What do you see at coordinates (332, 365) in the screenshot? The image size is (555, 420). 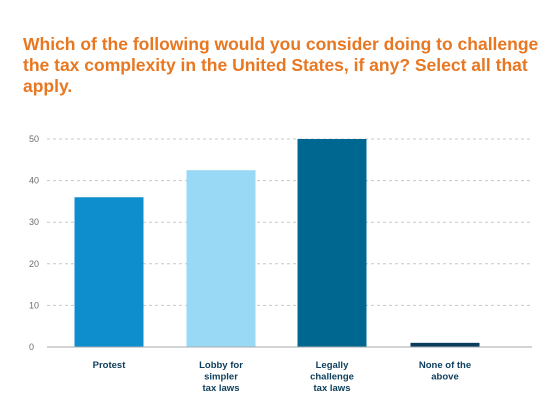 I see `x-category-label: Legally` at bounding box center [332, 365].